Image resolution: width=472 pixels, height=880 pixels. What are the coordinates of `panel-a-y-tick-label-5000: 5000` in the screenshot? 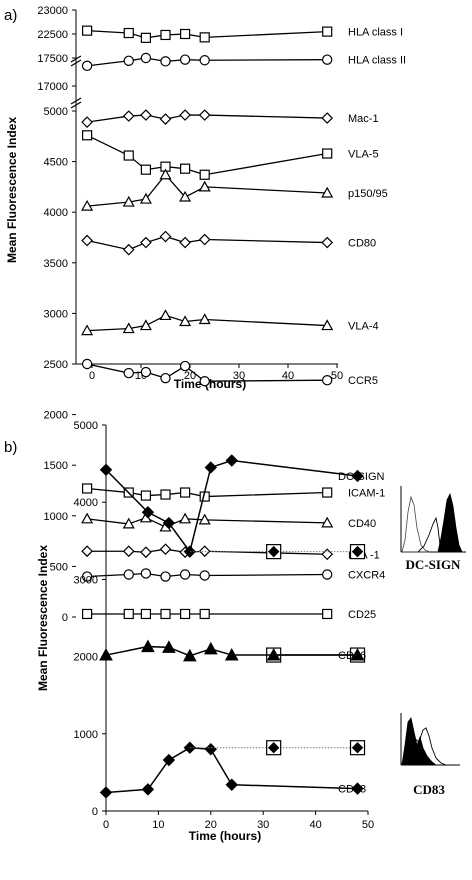 It's located at (56, 112).